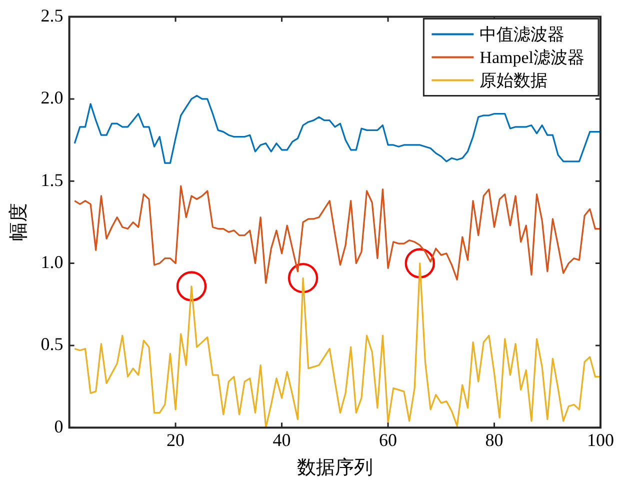 The image size is (617, 486). What do you see at coordinates (52, 98) in the screenshot?
I see `y-tick-label: 2.0` at bounding box center [52, 98].